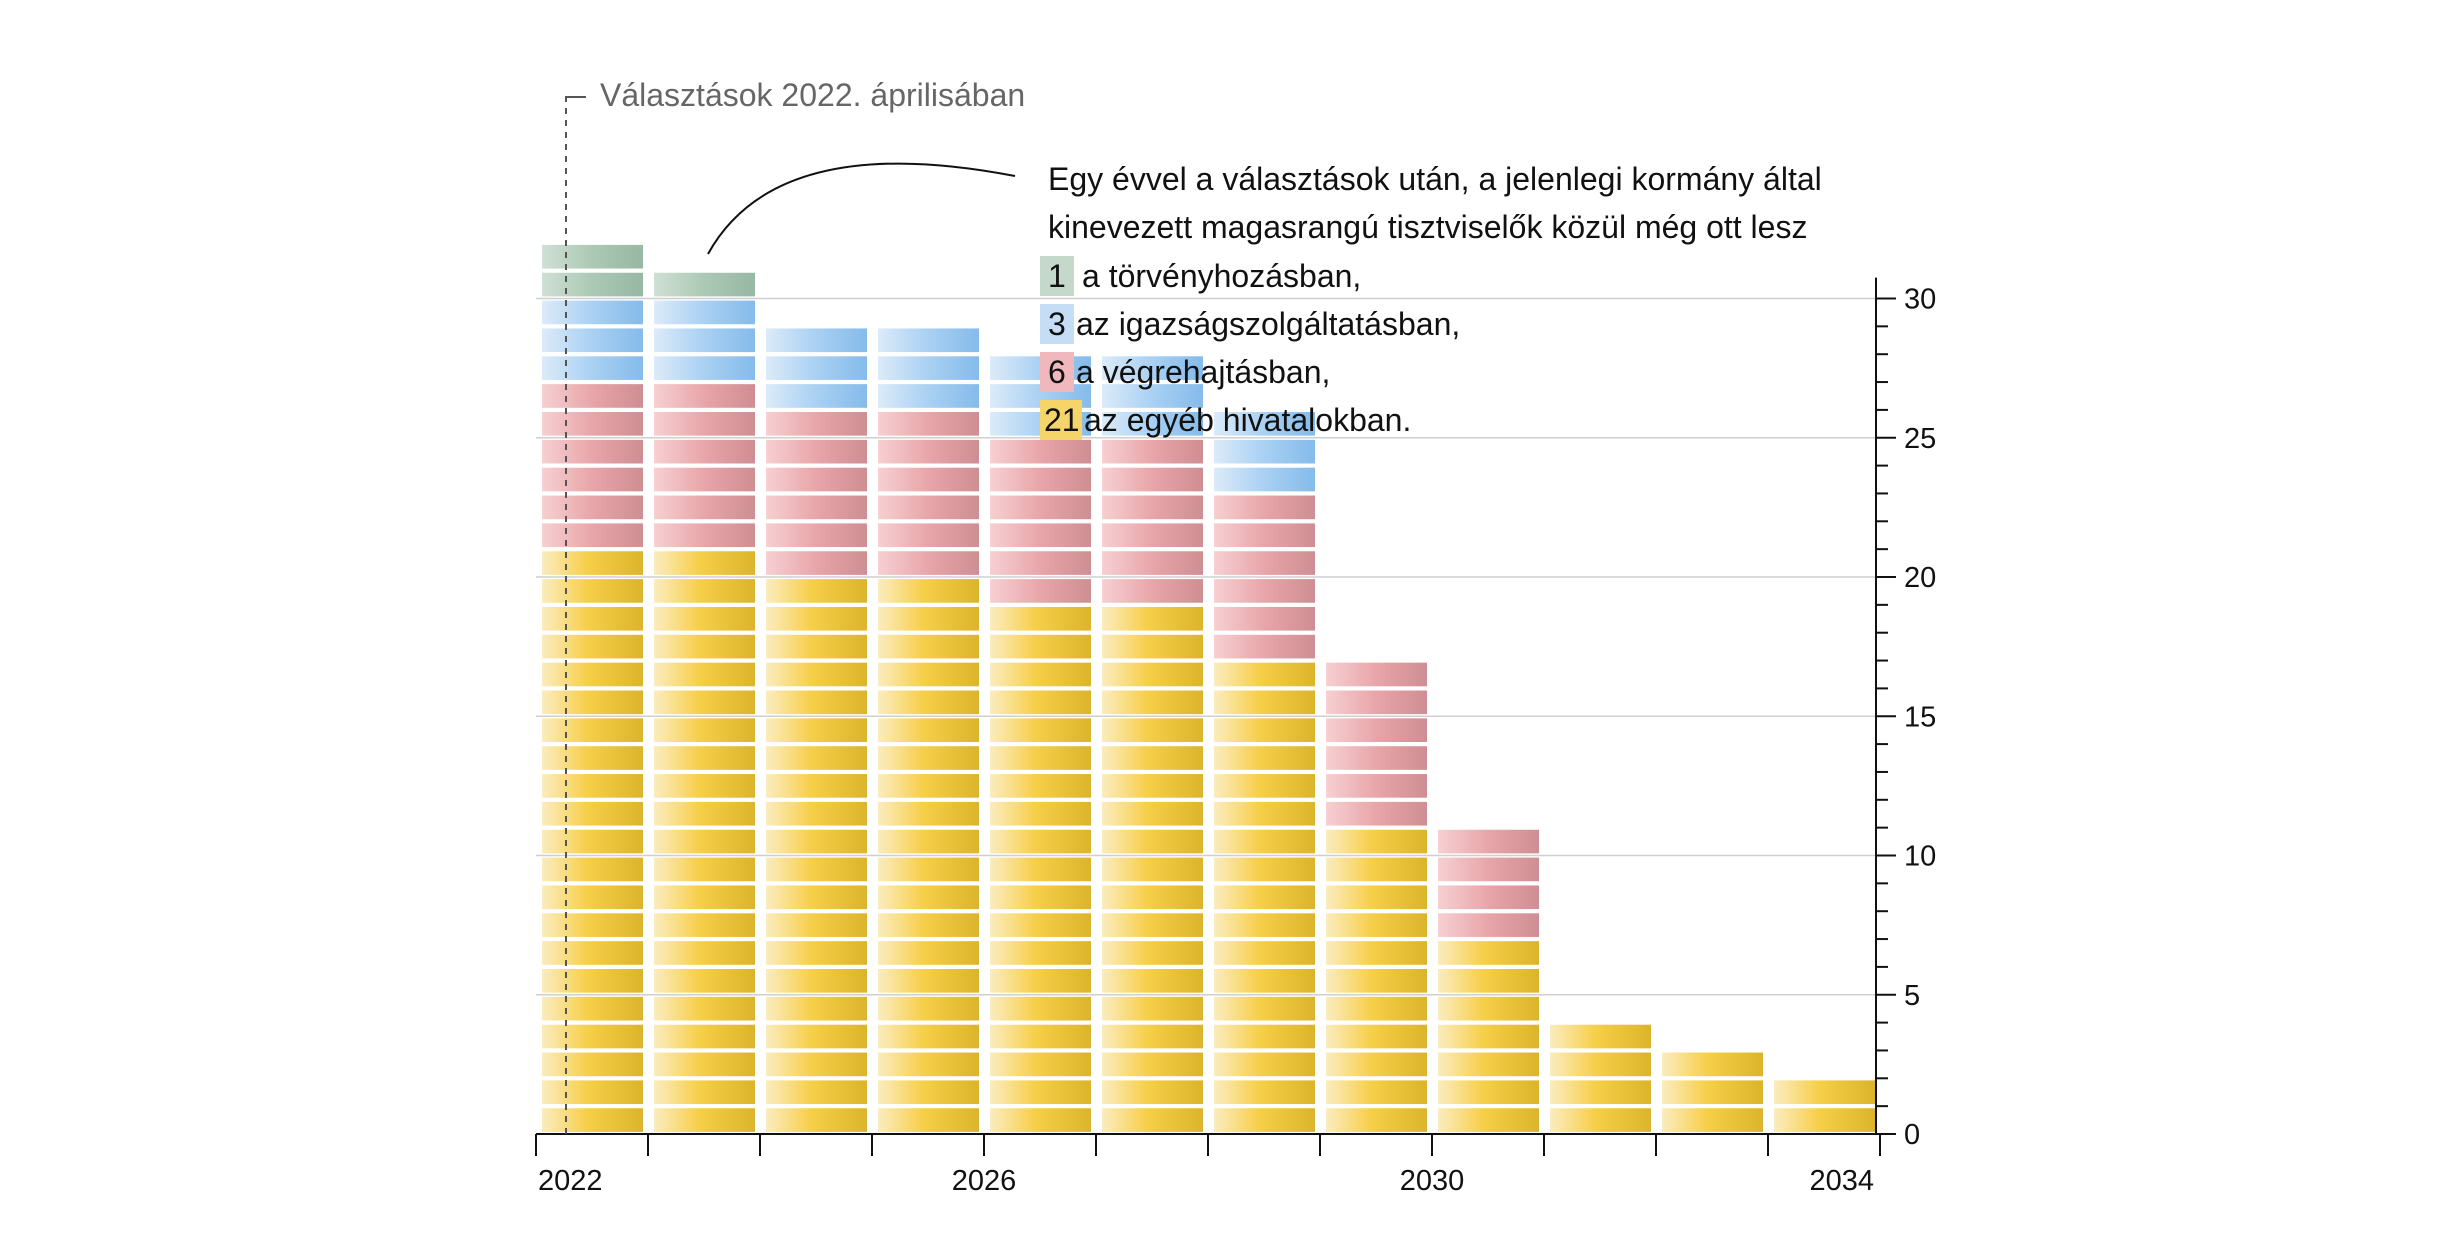 The height and width of the screenshot is (1260, 2460). I want to click on legend-count-torveny: 1, so click(1057, 276).